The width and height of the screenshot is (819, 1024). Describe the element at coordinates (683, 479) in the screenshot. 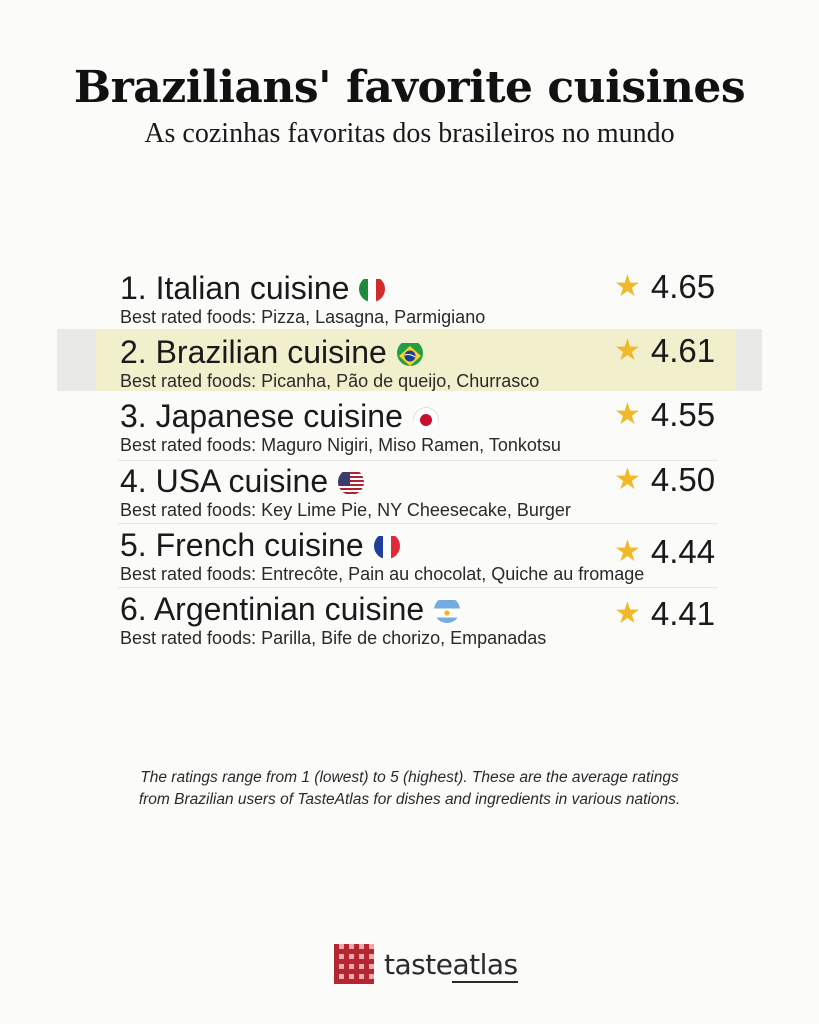

I see `rating-value: 4.50` at that location.